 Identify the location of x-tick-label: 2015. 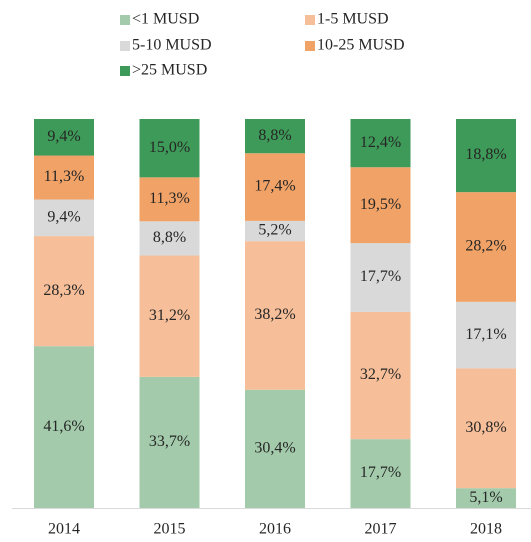
(170, 529).